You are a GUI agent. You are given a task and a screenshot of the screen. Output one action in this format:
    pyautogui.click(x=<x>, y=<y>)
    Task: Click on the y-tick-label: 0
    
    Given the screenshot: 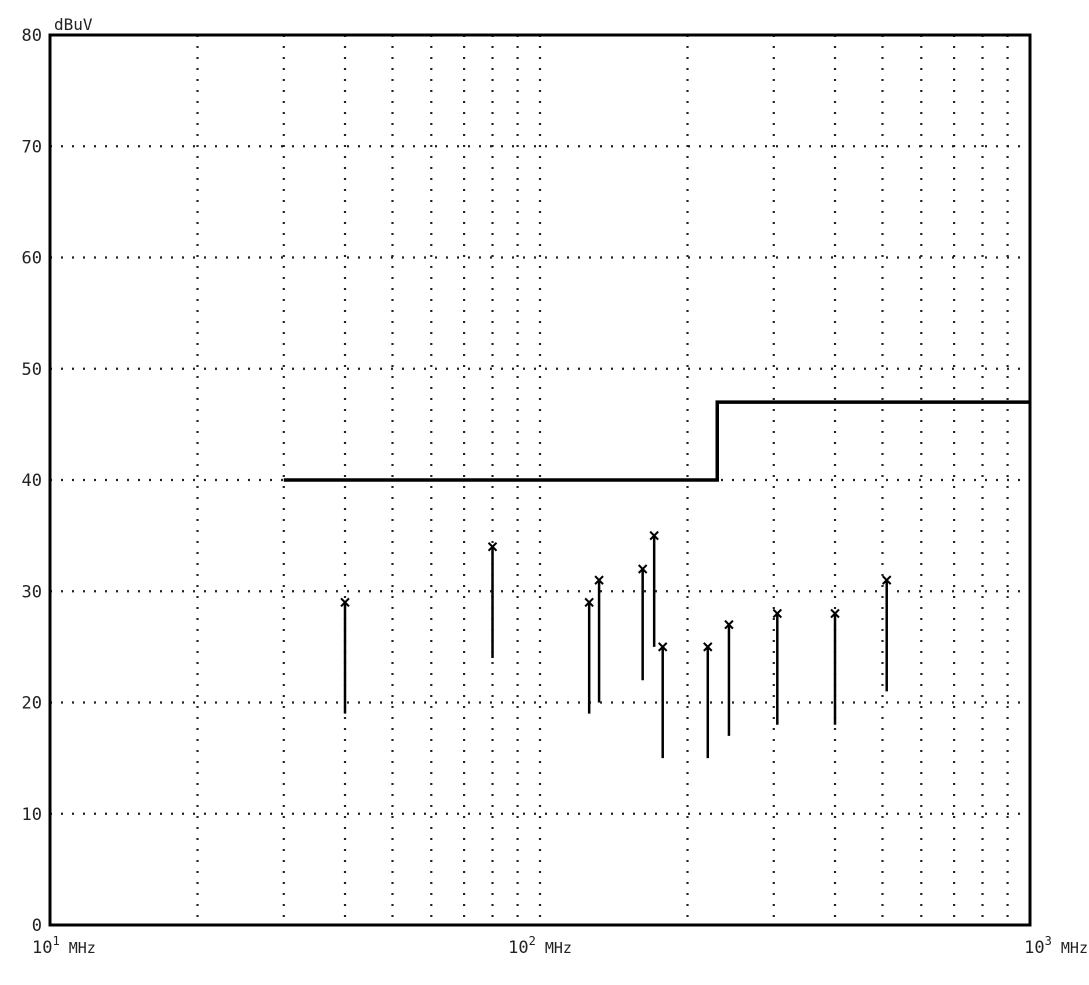 What is the action you would take?
    pyautogui.click(x=37, y=926)
    